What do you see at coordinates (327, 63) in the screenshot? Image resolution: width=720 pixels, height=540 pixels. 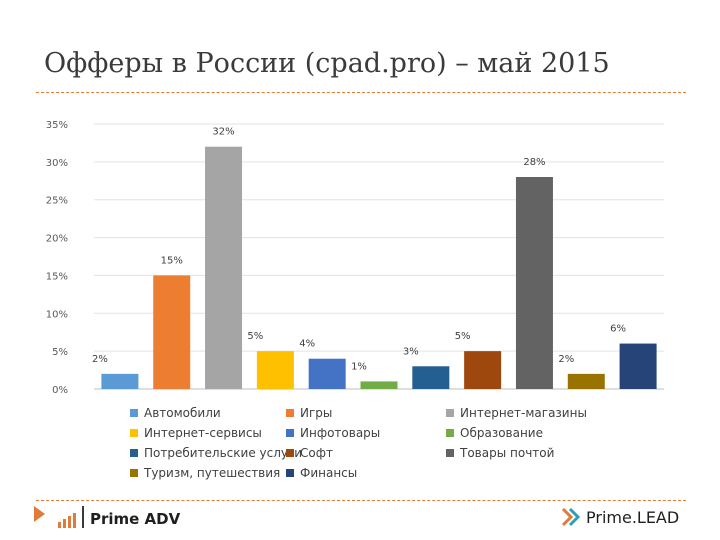 I see `slide-title: Офферы в России (cpad.pro) – май 2015` at bounding box center [327, 63].